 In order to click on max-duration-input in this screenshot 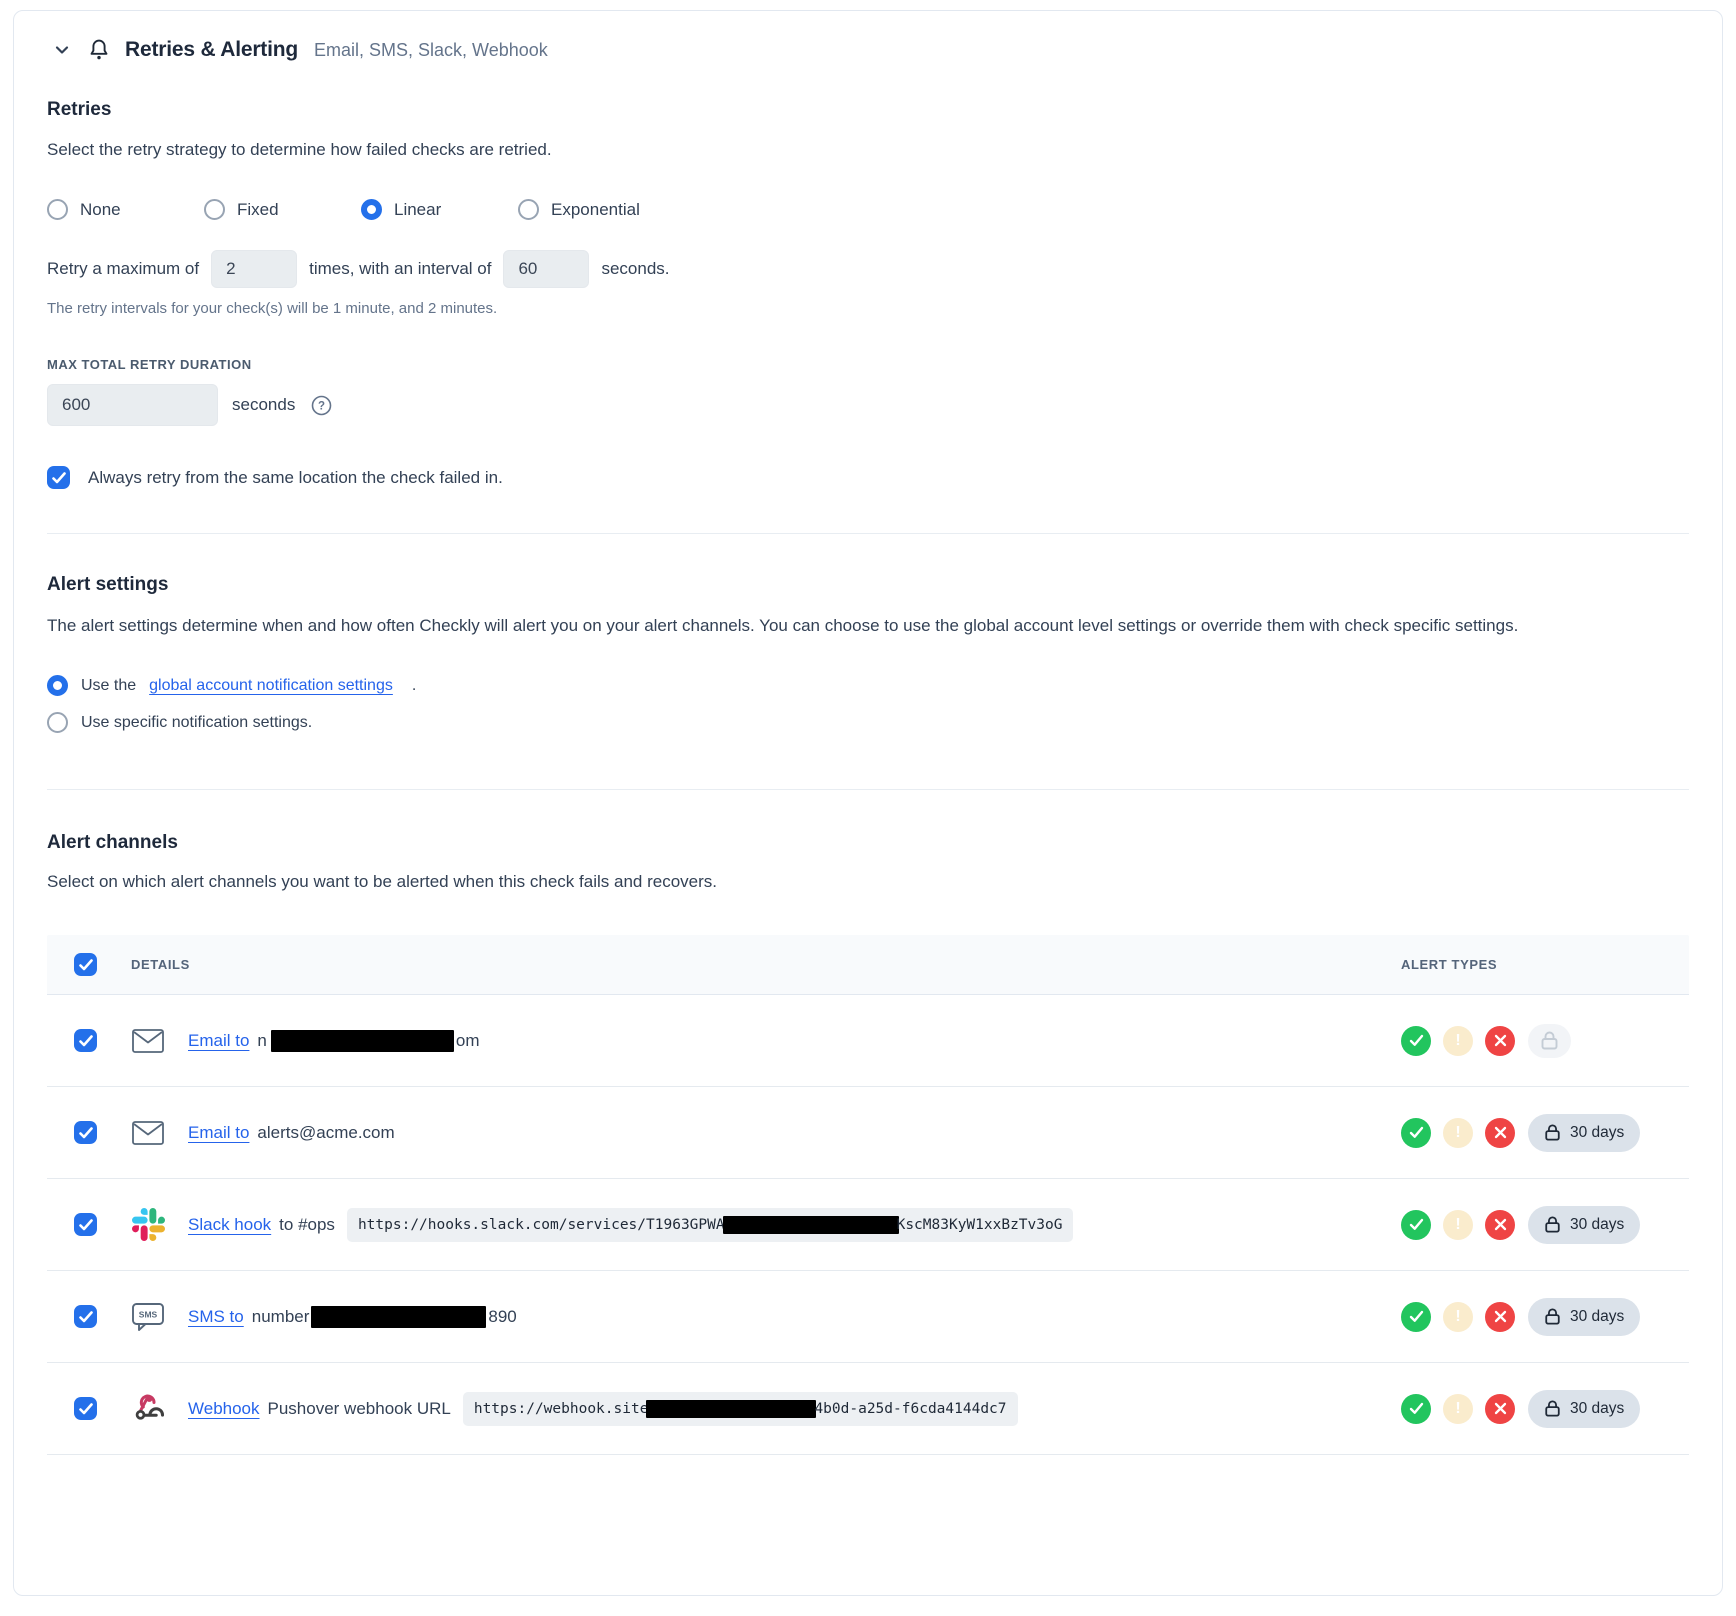, I will do `click(132, 405)`.